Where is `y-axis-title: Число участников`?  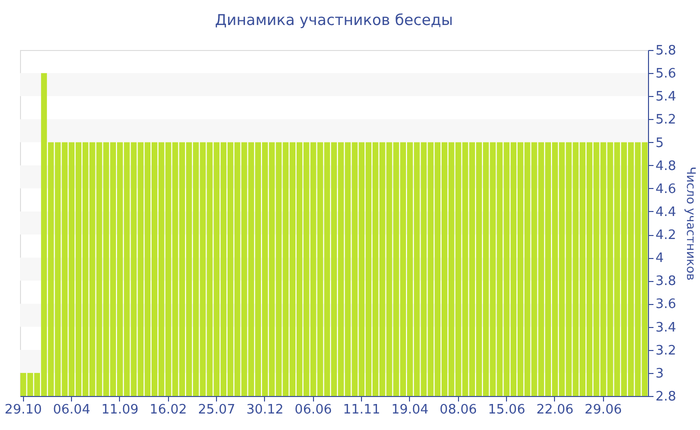 y-axis-title: Число участников is located at coordinates (691, 223).